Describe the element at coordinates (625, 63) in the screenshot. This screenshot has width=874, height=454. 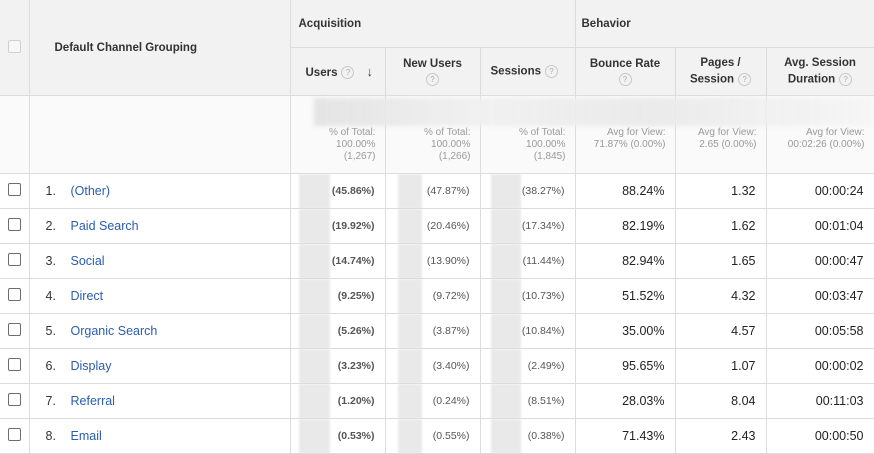
I see `bounce-rate-label: Bounce Rate` at that location.